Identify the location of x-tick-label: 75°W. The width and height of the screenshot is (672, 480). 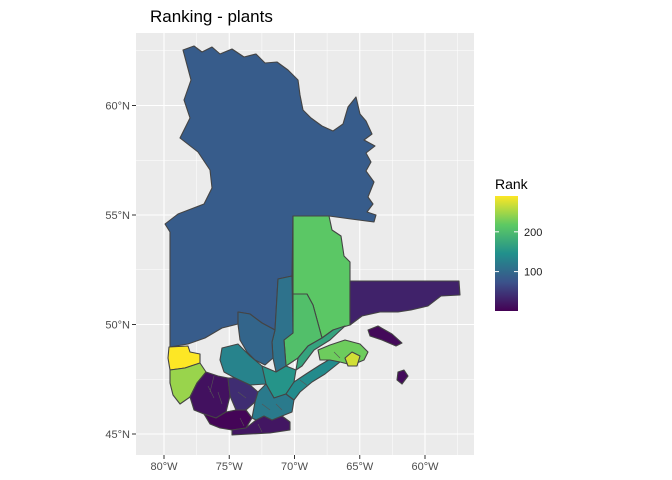
(230, 467).